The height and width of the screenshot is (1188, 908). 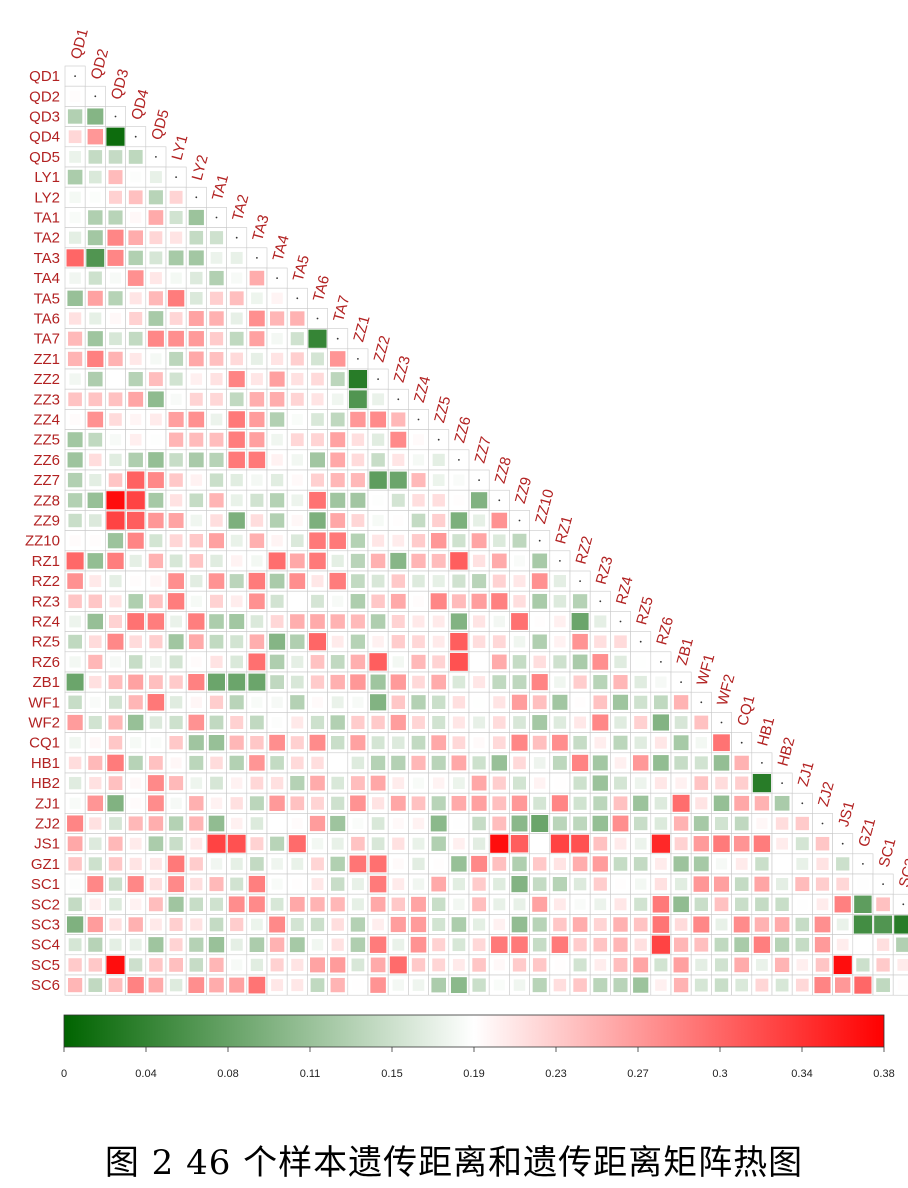 What do you see at coordinates (47, 824) in the screenshot?
I see `row-label: ZJ2` at bounding box center [47, 824].